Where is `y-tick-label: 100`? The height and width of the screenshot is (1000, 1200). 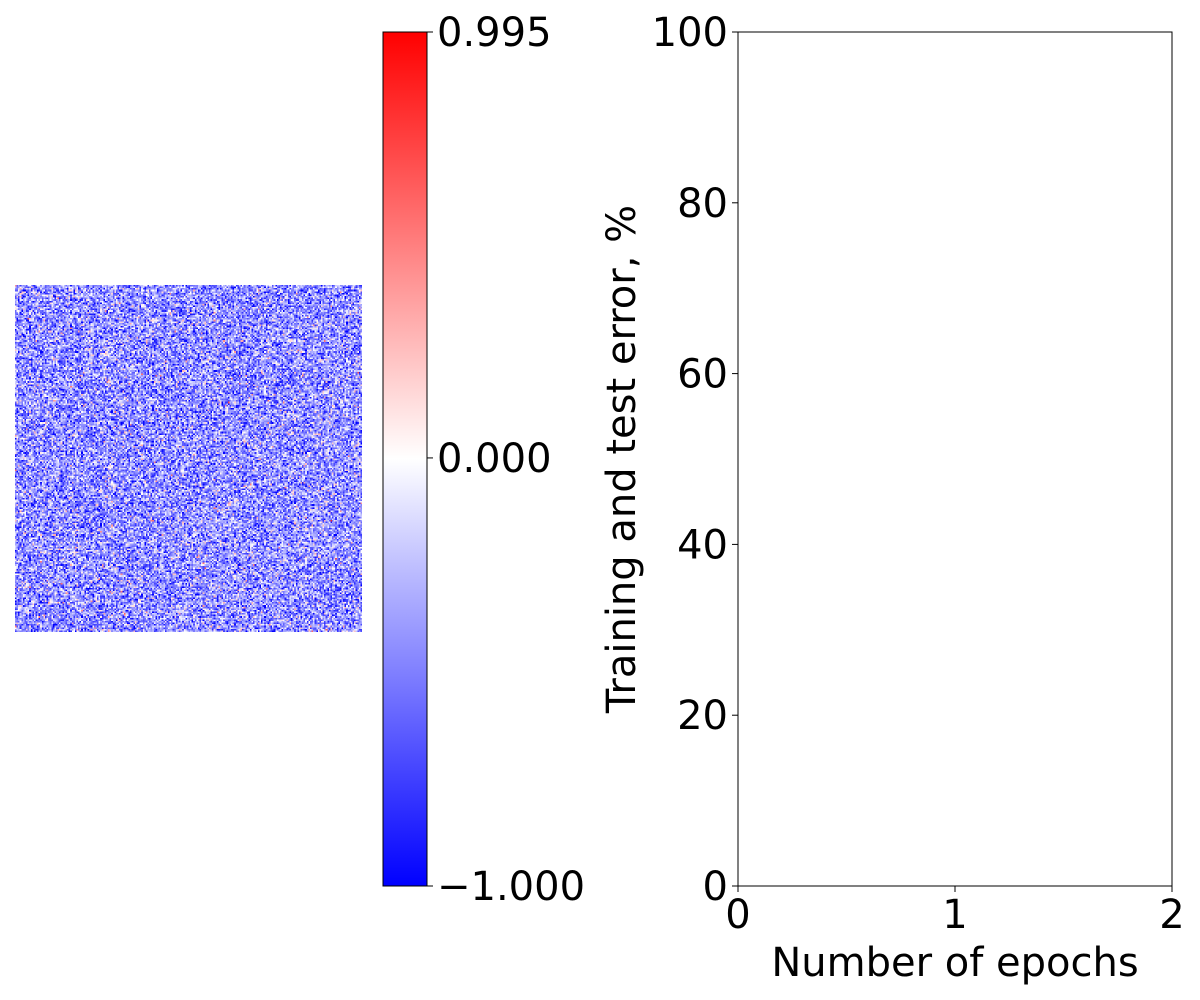 y-tick-label: 100 is located at coordinates (690, 33).